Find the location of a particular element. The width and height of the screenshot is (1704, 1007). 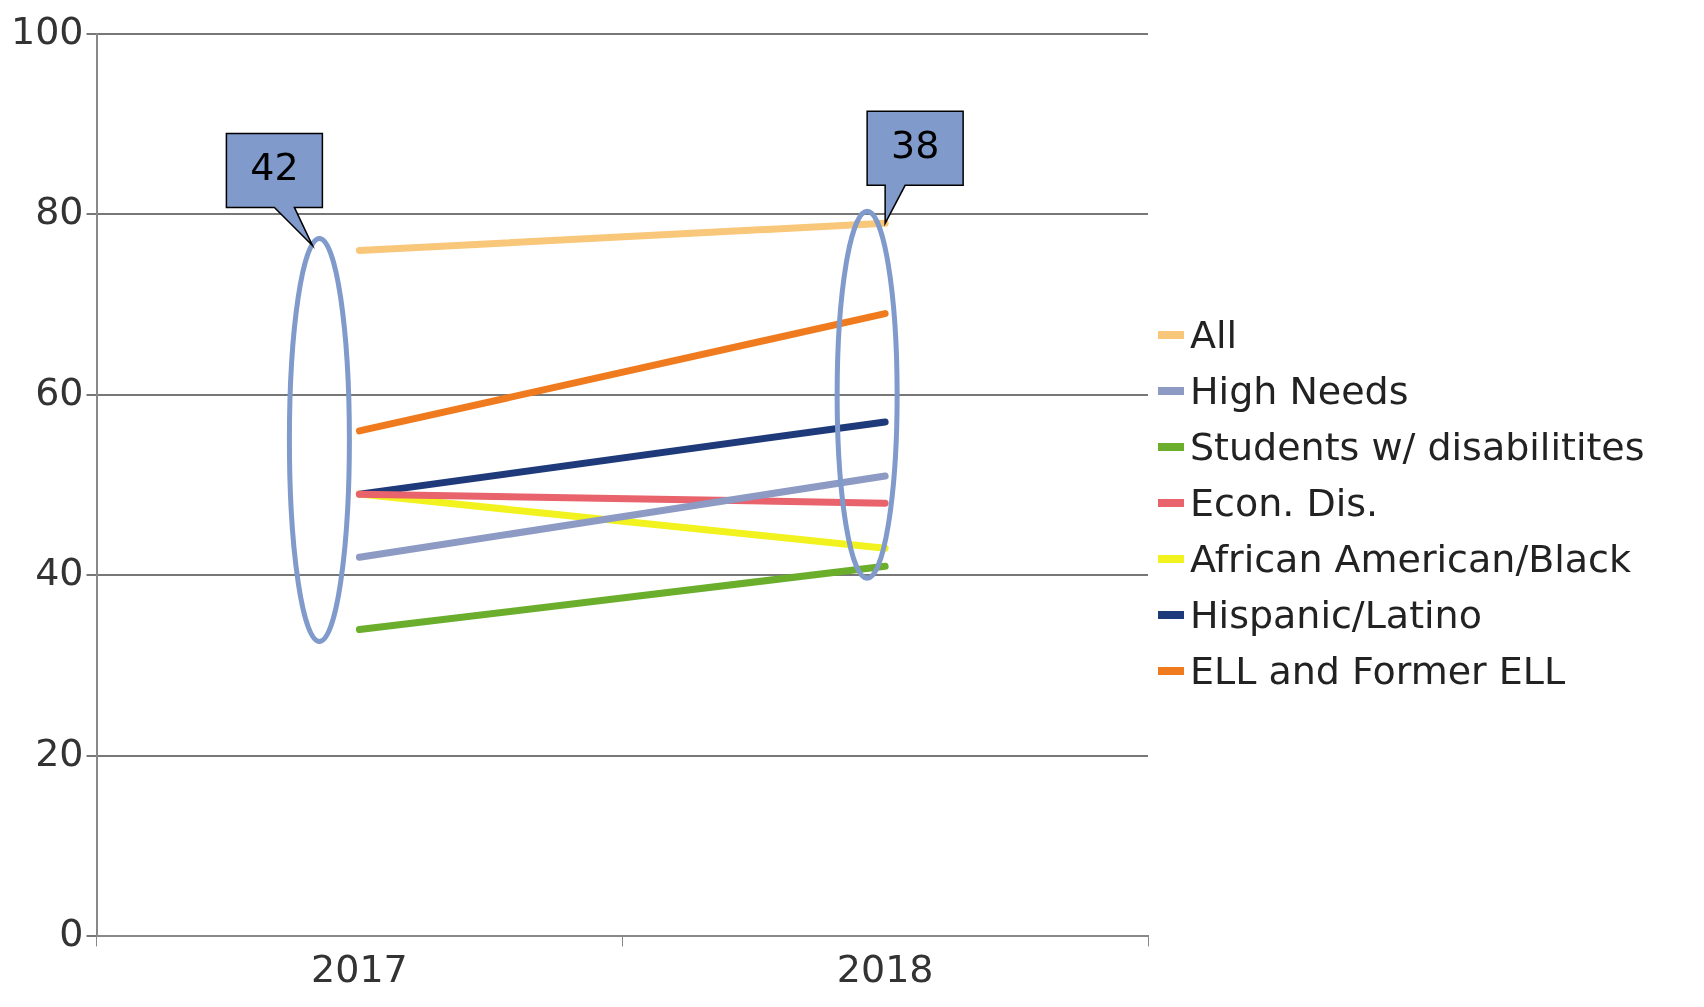

y-tick-label: 100 is located at coordinates (47, 30).